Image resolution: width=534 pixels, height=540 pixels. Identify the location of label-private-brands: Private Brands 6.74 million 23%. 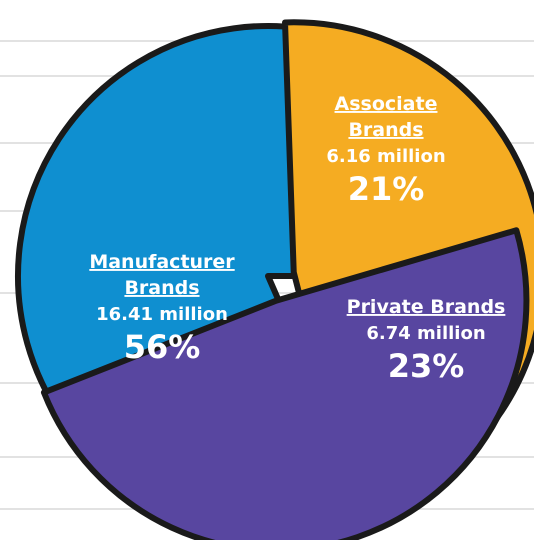
(426, 340).